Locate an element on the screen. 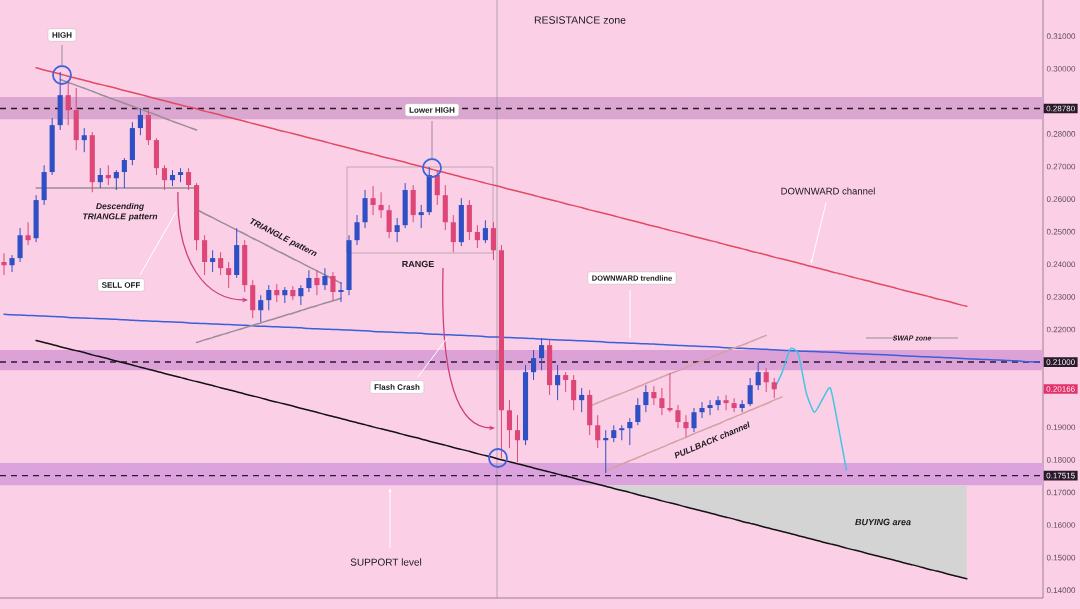 The image size is (1080, 609). annotation: Flash Crash is located at coordinates (397, 387).